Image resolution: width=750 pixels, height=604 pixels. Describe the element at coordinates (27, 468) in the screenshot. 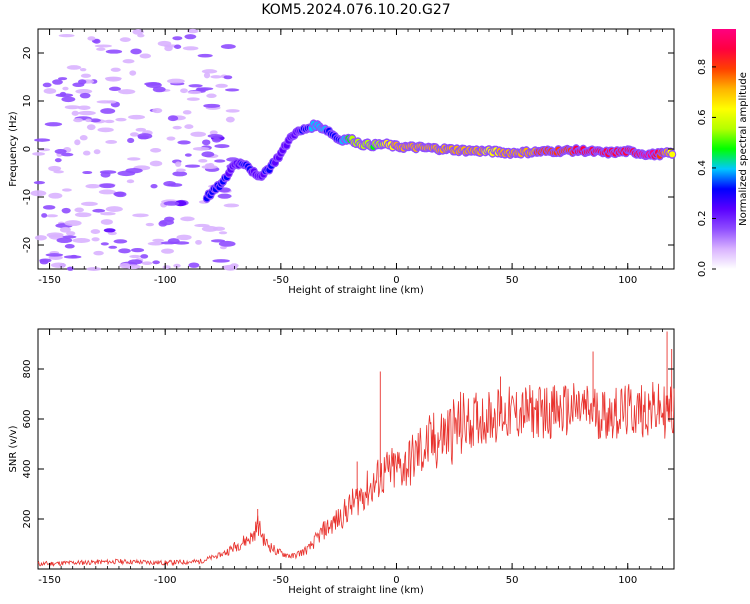

I see `snr-ytick-label: 400` at that location.